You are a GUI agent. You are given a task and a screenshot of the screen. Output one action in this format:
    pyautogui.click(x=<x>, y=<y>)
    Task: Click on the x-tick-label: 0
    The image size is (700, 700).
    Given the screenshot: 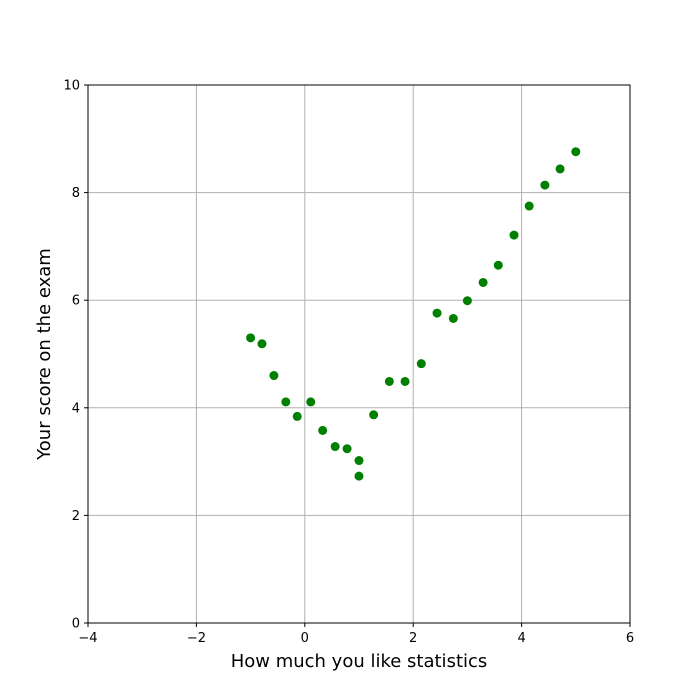 What is the action you would take?
    pyautogui.click(x=305, y=638)
    